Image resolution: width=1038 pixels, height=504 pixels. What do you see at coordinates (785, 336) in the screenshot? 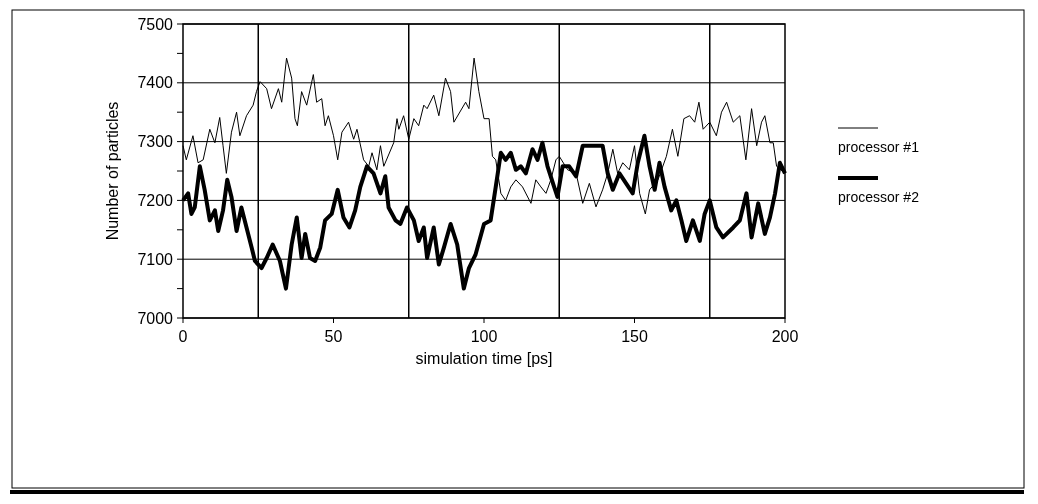
I see `x-tick-label: 200` at bounding box center [785, 336].